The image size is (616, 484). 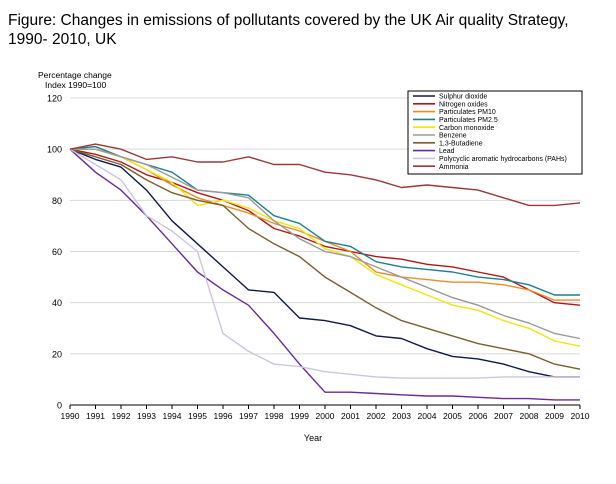 I want to click on x-tick-label-2001: 2001, so click(x=350, y=416).